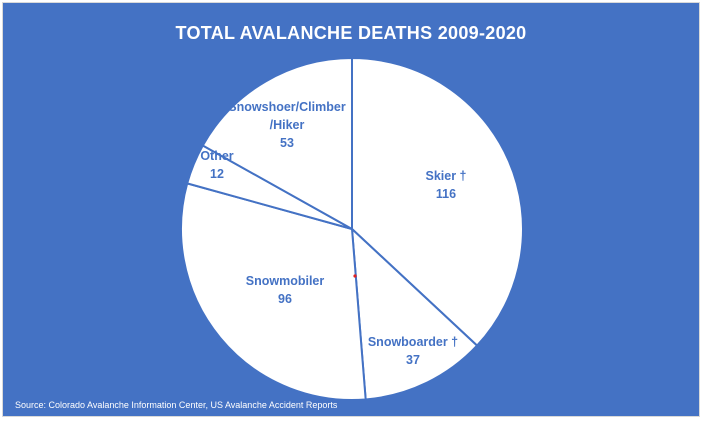  Describe the element at coordinates (285, 290) in the screenshot. I see `slice-label-3: Snowmobiler 96` at that location.